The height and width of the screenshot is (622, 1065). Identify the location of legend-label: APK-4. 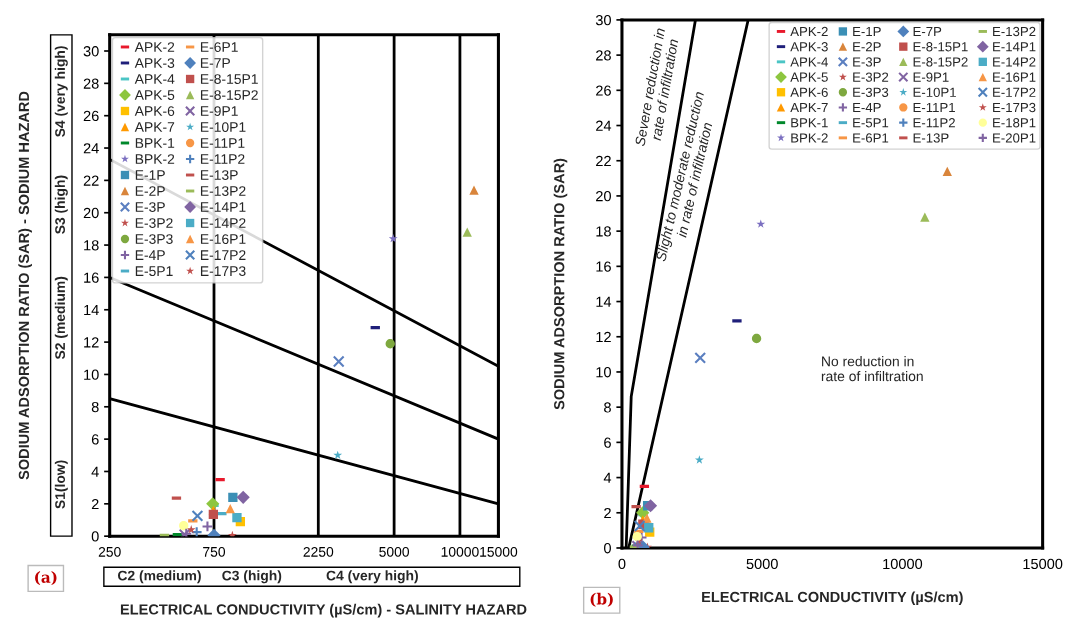
(809, 62).